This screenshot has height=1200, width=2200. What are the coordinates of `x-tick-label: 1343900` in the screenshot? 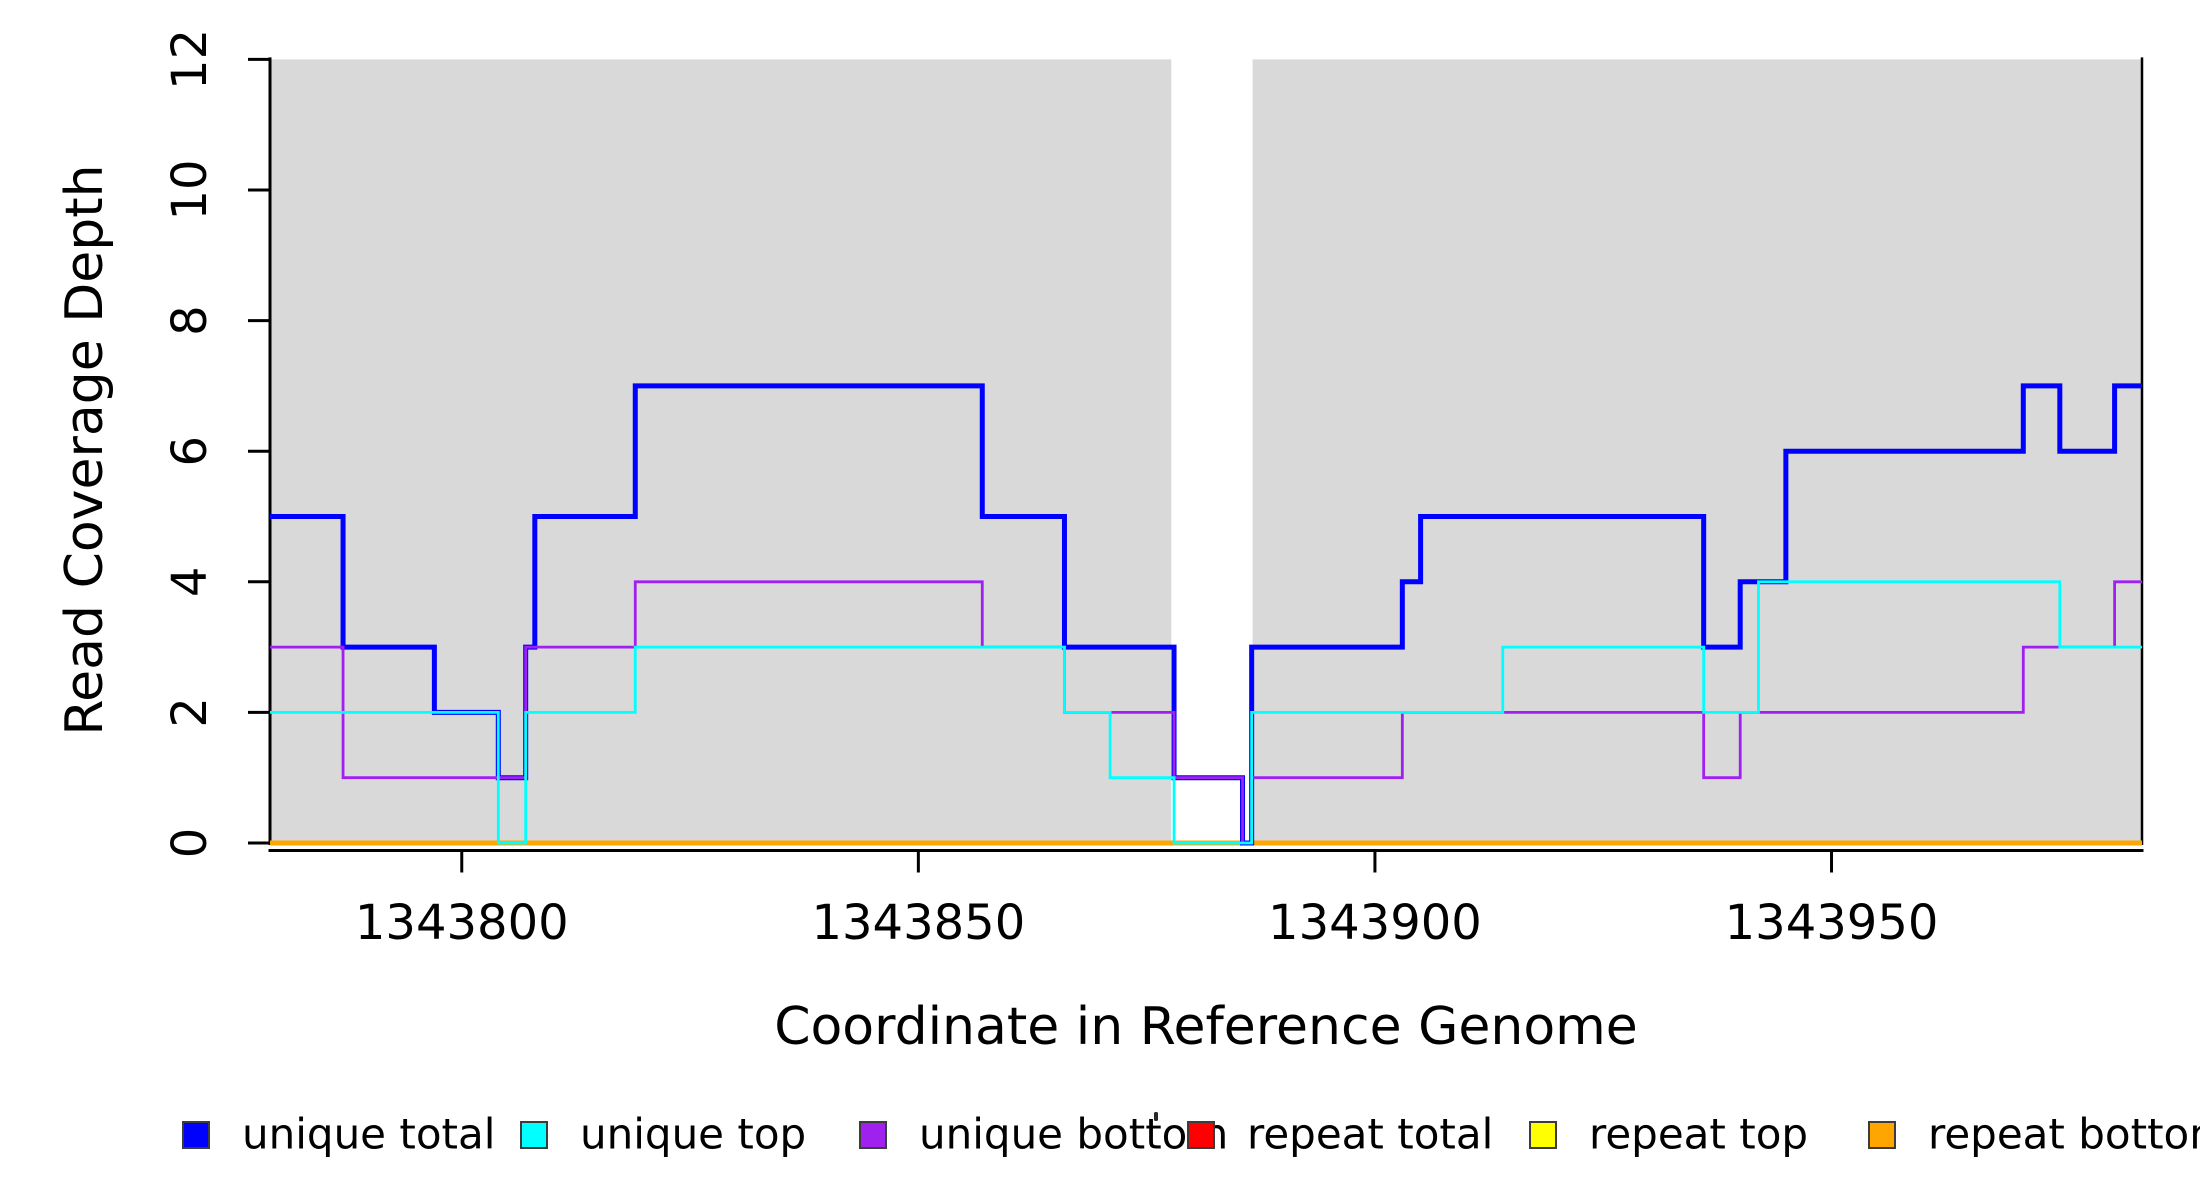 It's located at (1375, 923).